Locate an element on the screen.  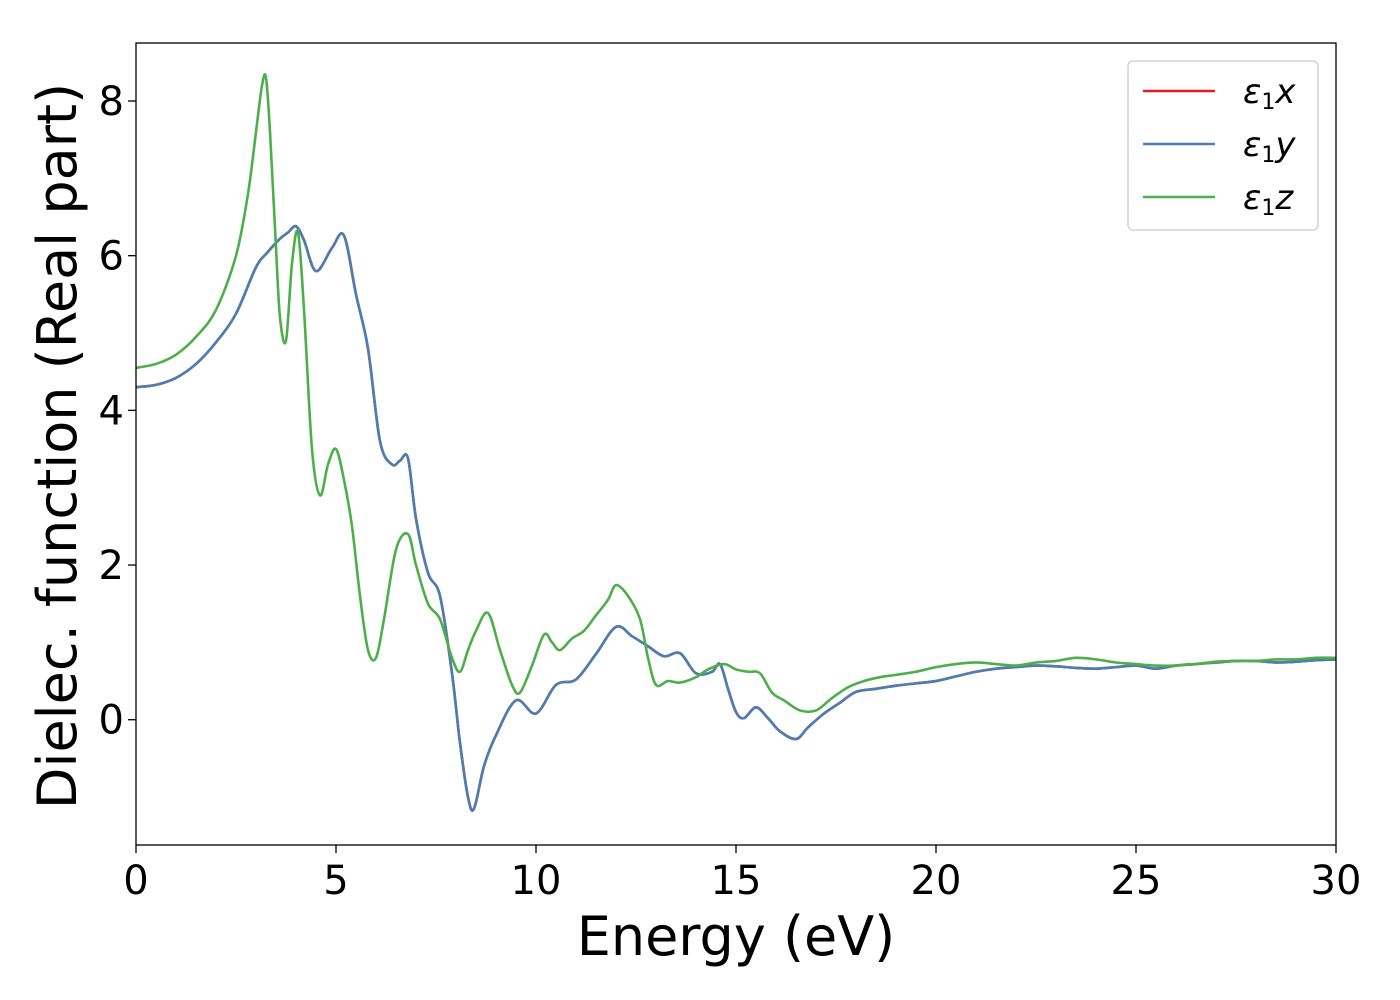
x-tick-label: 0 is located at coordinates (135, 881).